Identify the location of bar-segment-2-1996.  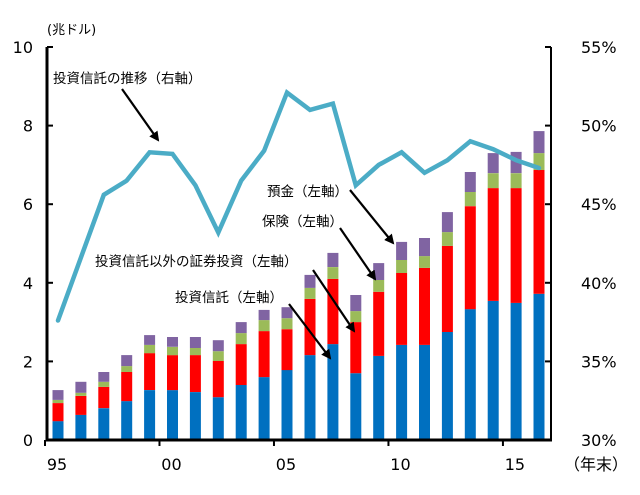
(81, 394).